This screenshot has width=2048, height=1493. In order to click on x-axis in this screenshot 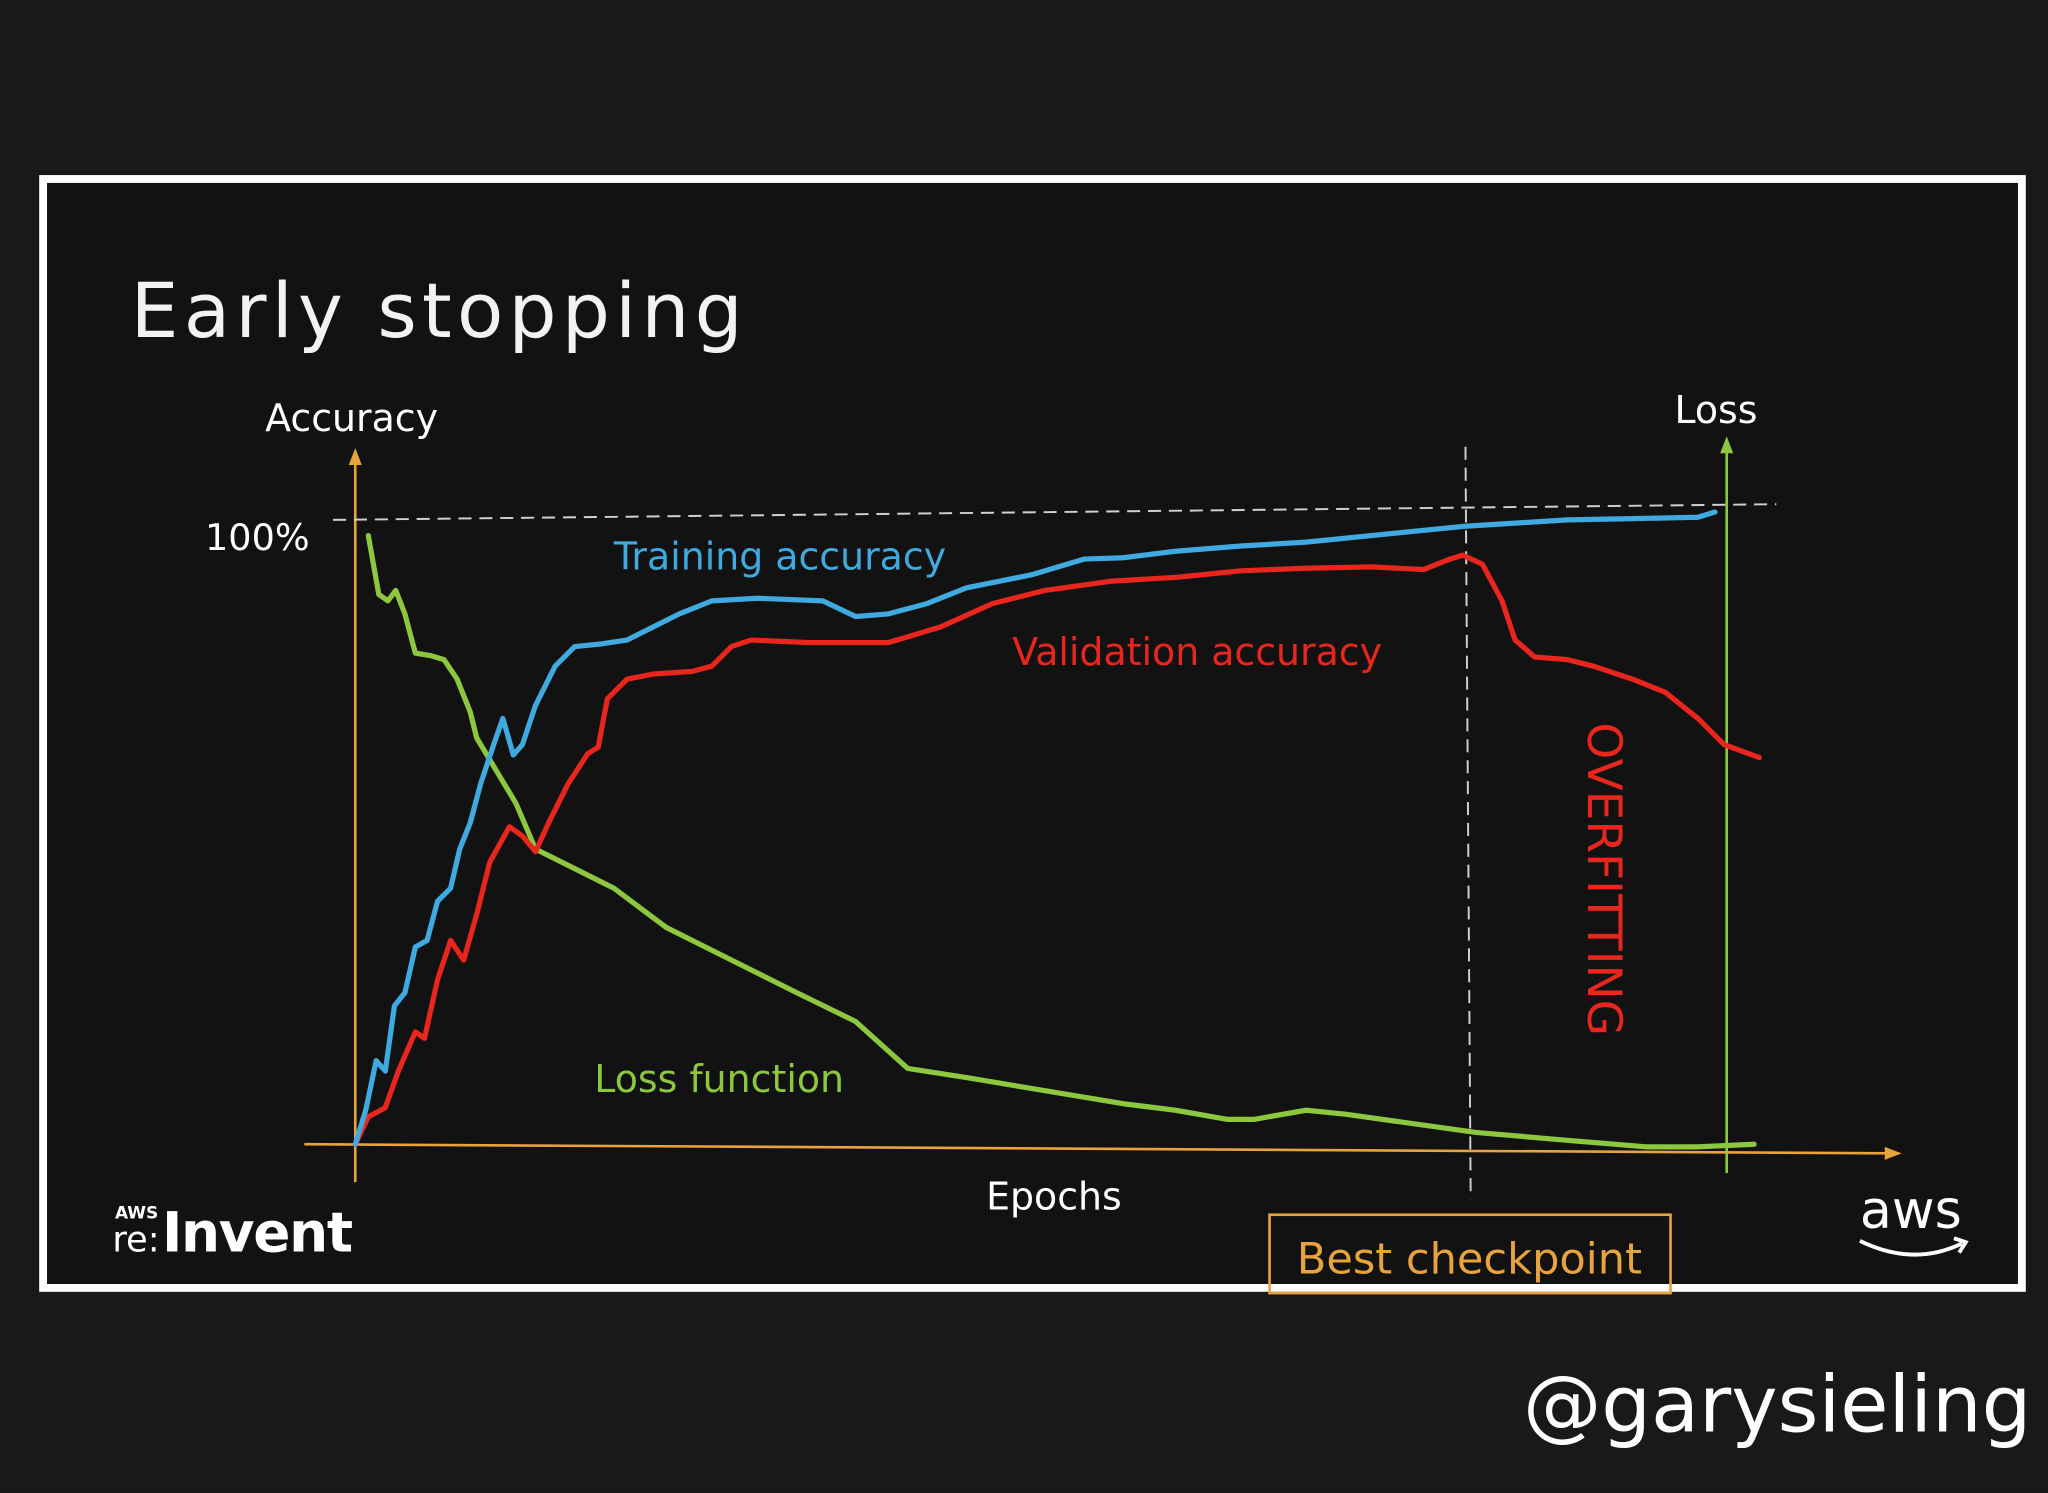, I will do `click(1098, 1148)`.